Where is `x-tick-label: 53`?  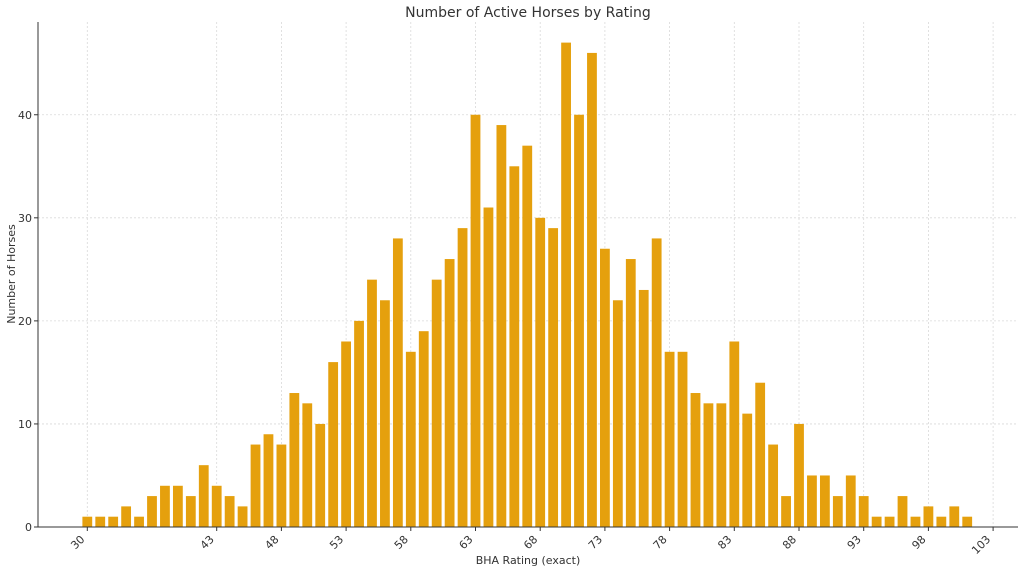 x-tick-label: 53 is located at coordinates (336, 542).